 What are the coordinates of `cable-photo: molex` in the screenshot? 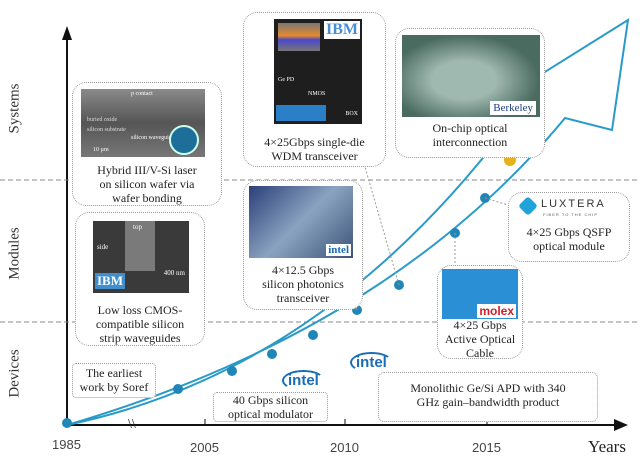 It's located at (480, 294).